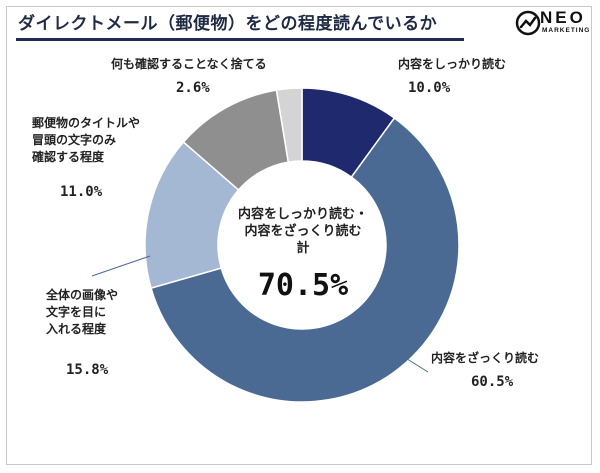 The width and height of the screenshot is (600, 473). I want to click on leader-line-slice1, so click(412, 362).